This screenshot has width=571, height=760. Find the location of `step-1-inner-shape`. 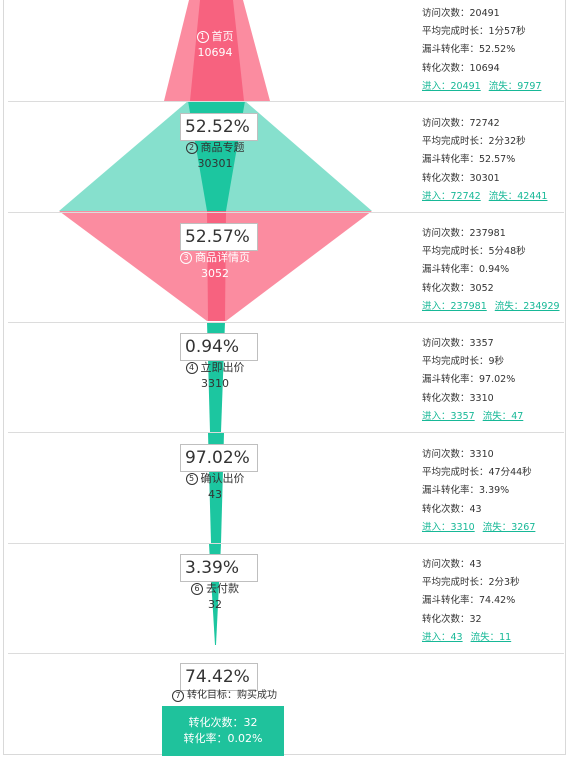

step-1-inner-shape is located at coordinates (217, 50).